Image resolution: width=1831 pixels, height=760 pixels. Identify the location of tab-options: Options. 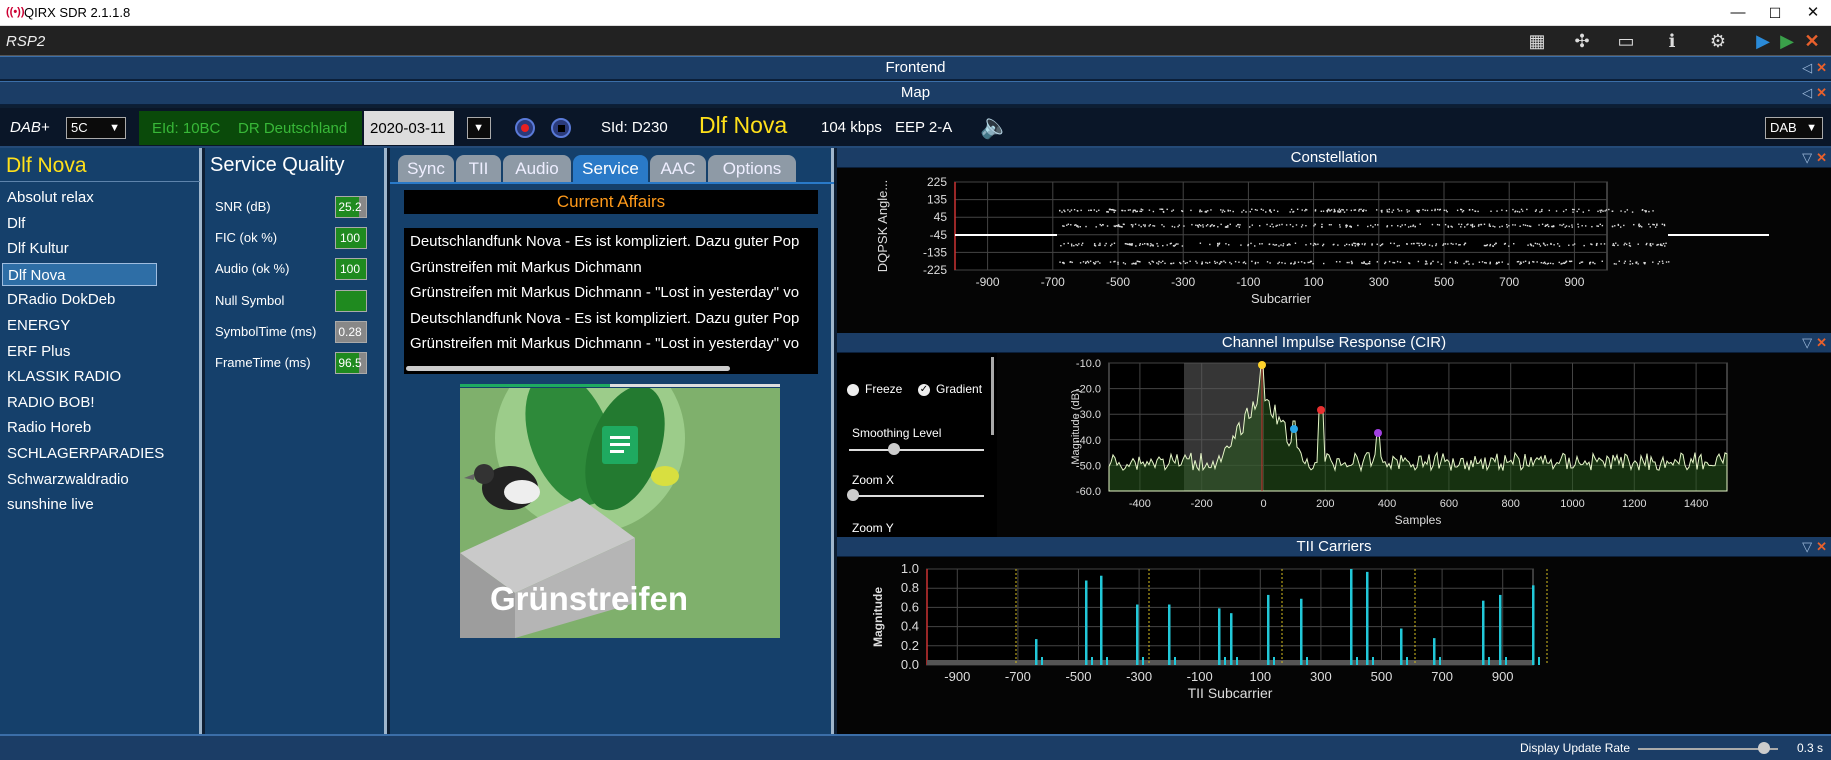
(752, 169).